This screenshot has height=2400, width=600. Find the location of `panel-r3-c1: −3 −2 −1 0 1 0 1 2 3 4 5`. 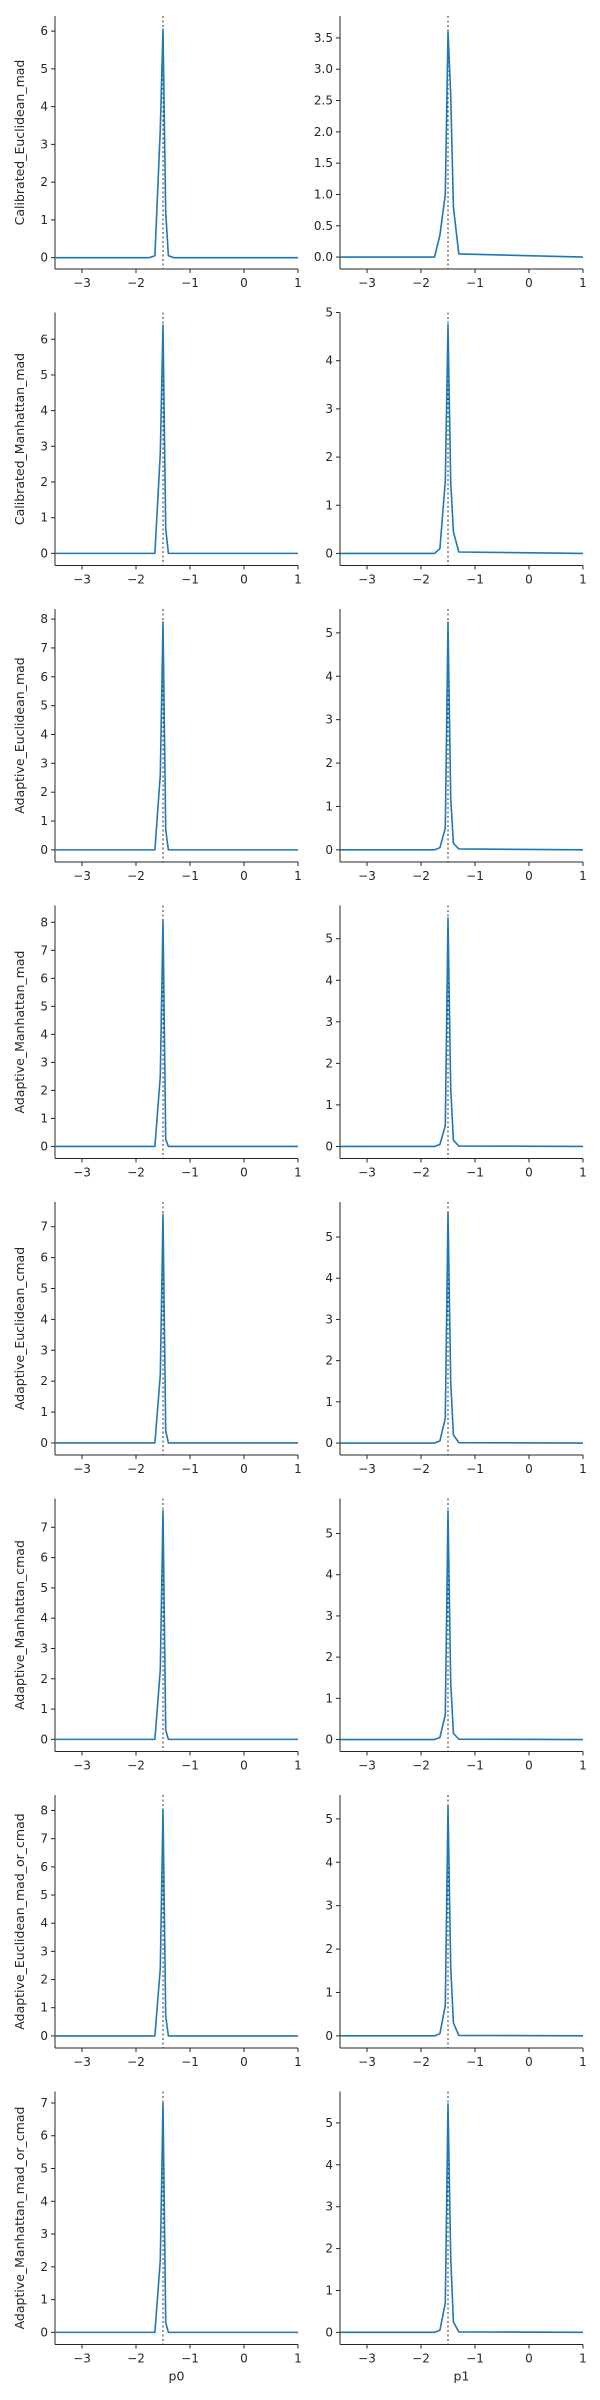

panel-r3-c1: −3 −2 −1 0 1 0 1 2 3 4 5 is located at coordinates (456, 1042).